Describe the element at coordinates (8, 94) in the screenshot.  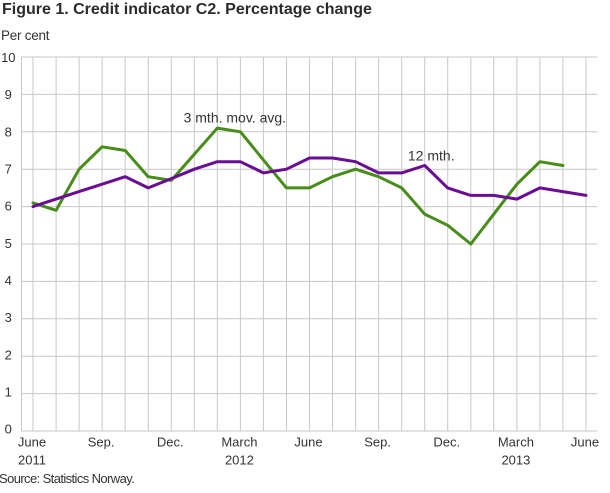
I see `svg-text: 9` at that location.